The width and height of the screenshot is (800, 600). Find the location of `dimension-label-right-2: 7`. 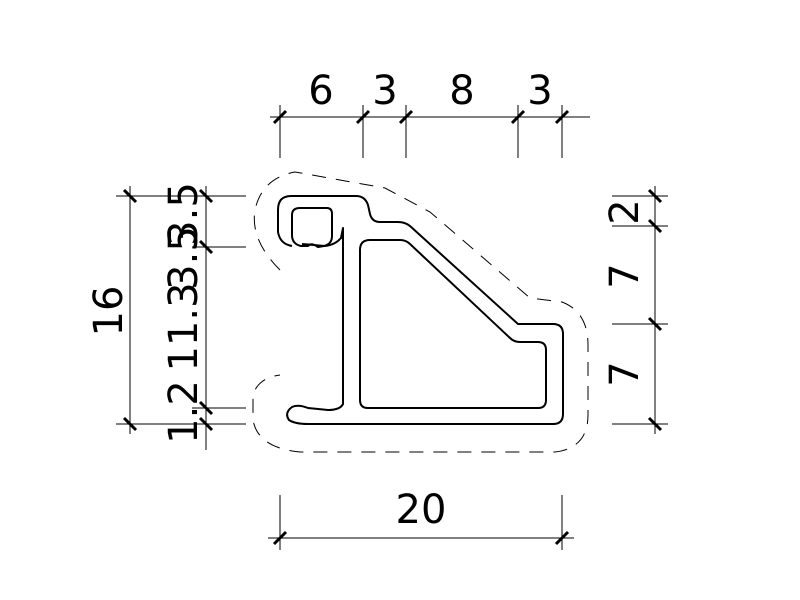

dimension-label-right-2: 7 is located at coordinates (625, 275).